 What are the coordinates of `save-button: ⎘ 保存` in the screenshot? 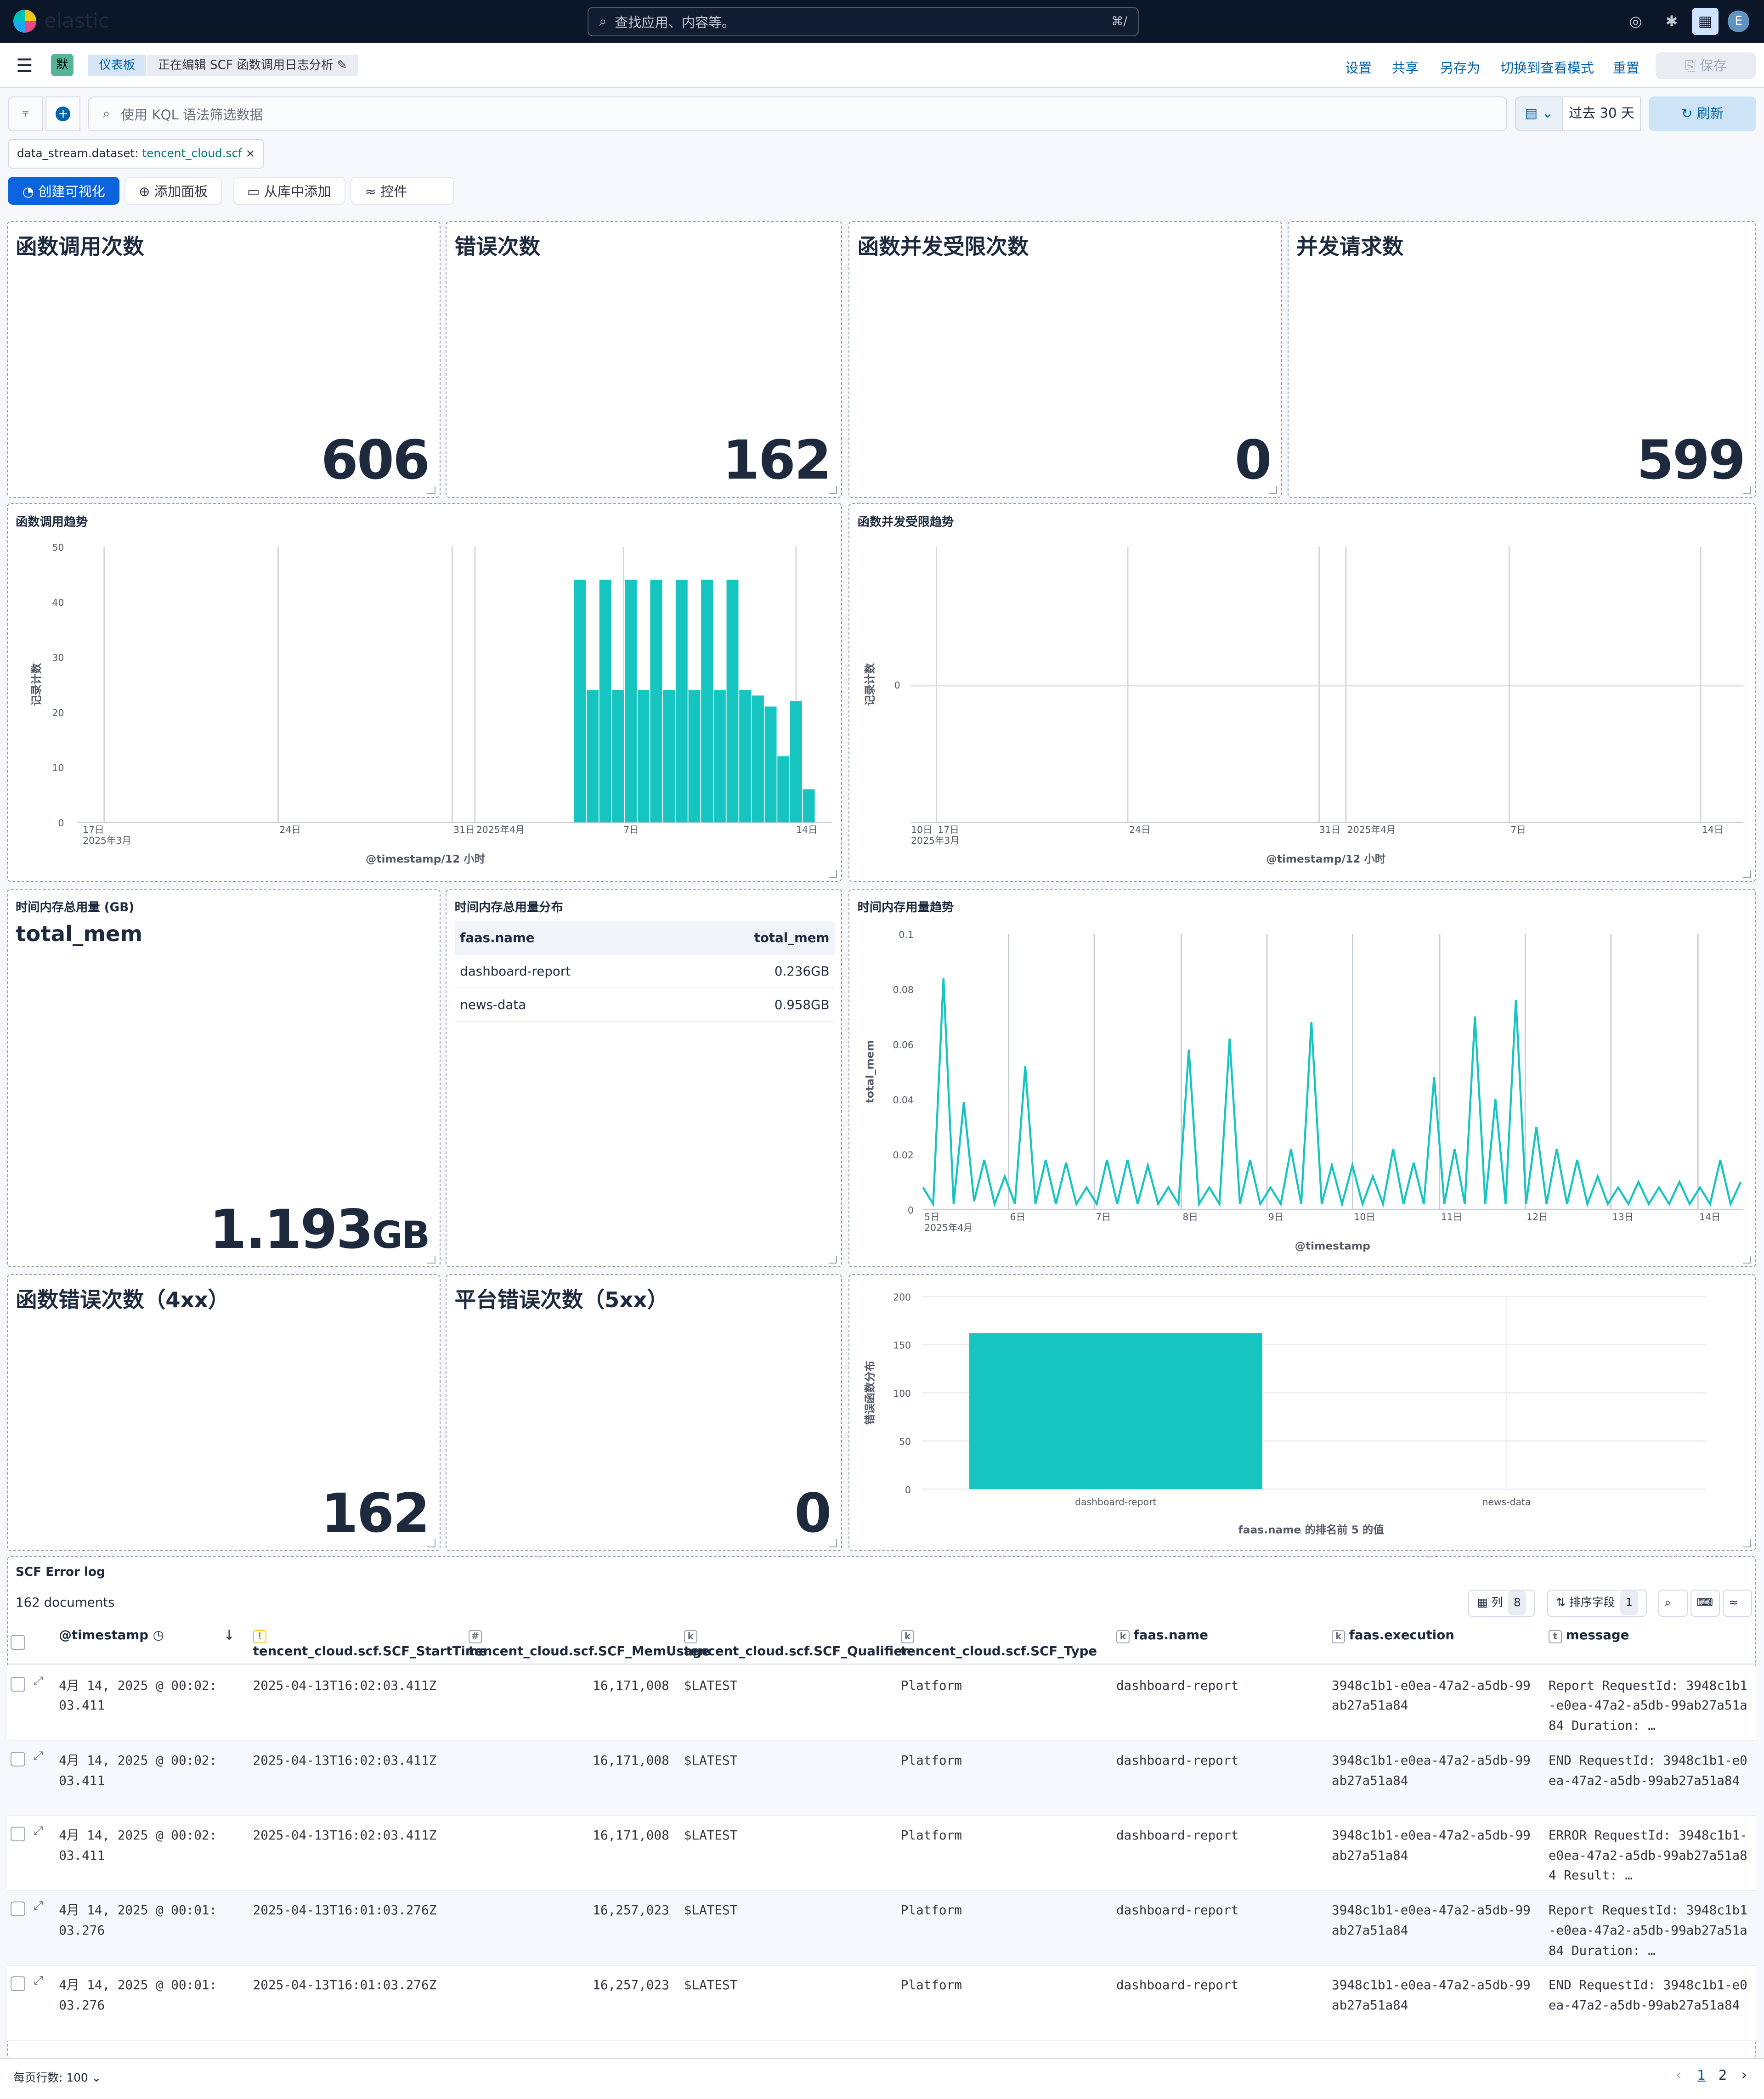 It's located at (1705, 65).